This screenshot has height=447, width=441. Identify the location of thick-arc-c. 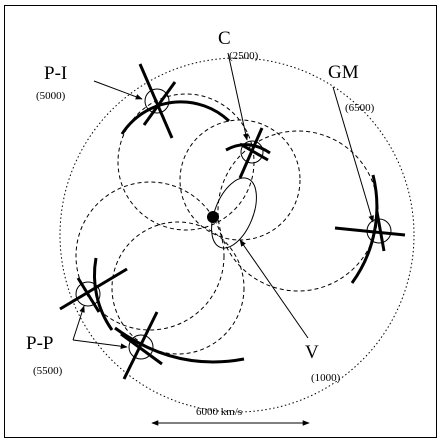
(248, 149).